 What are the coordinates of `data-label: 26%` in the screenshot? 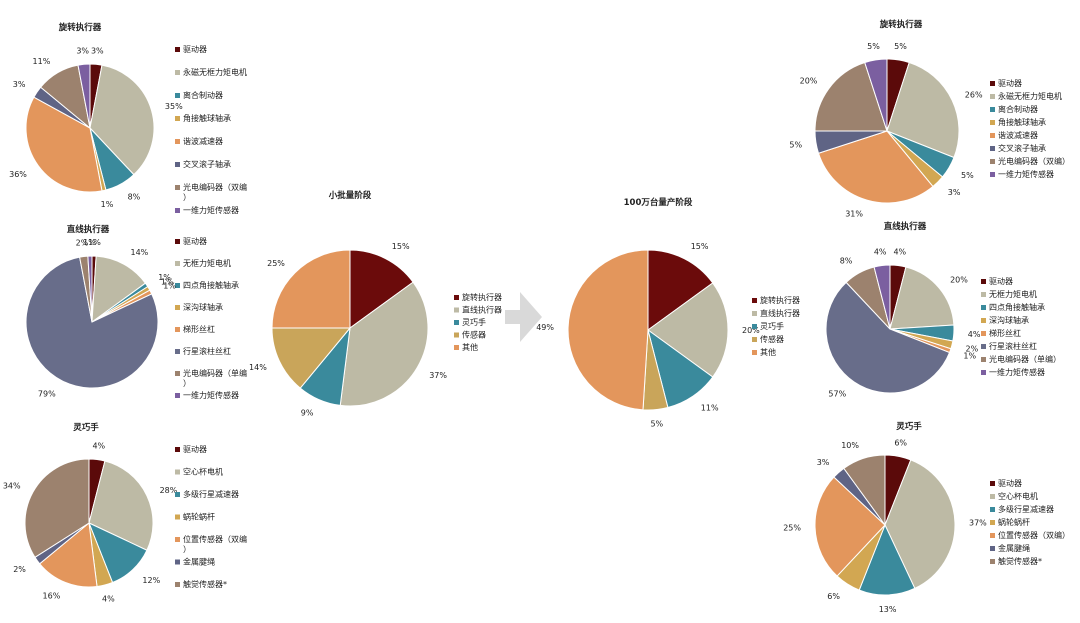 It's located at (974, 94).